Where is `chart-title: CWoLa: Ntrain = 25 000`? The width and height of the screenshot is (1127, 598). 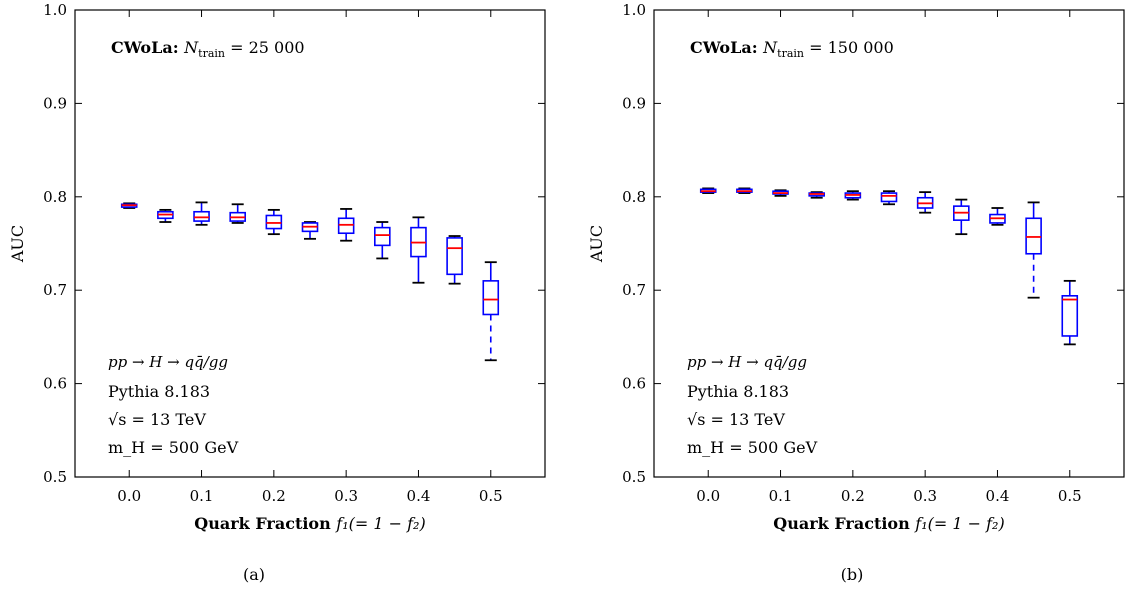
chart-title: CWoLa: Ntrain = 25 000 is located at coordinates (208, 49).